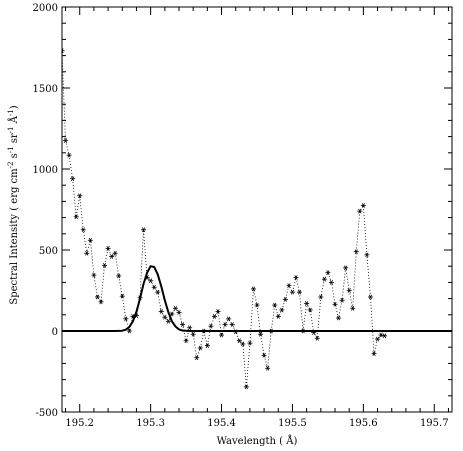 Image resolution: width=463 pixels, height=451 pixels. Describe the element at coordinates (150, 423) in the screenshot. I see `x-tick-label: 195.3` at that location.